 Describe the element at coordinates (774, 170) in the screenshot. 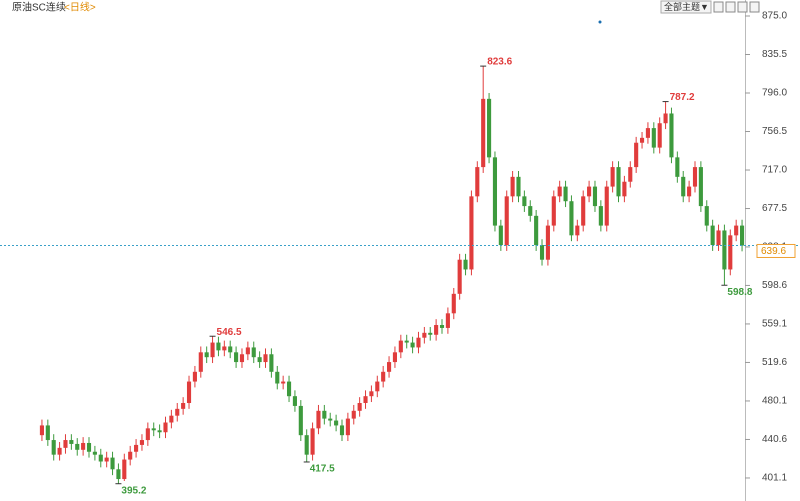

I see `y-tick-label: 717.0` at that location.